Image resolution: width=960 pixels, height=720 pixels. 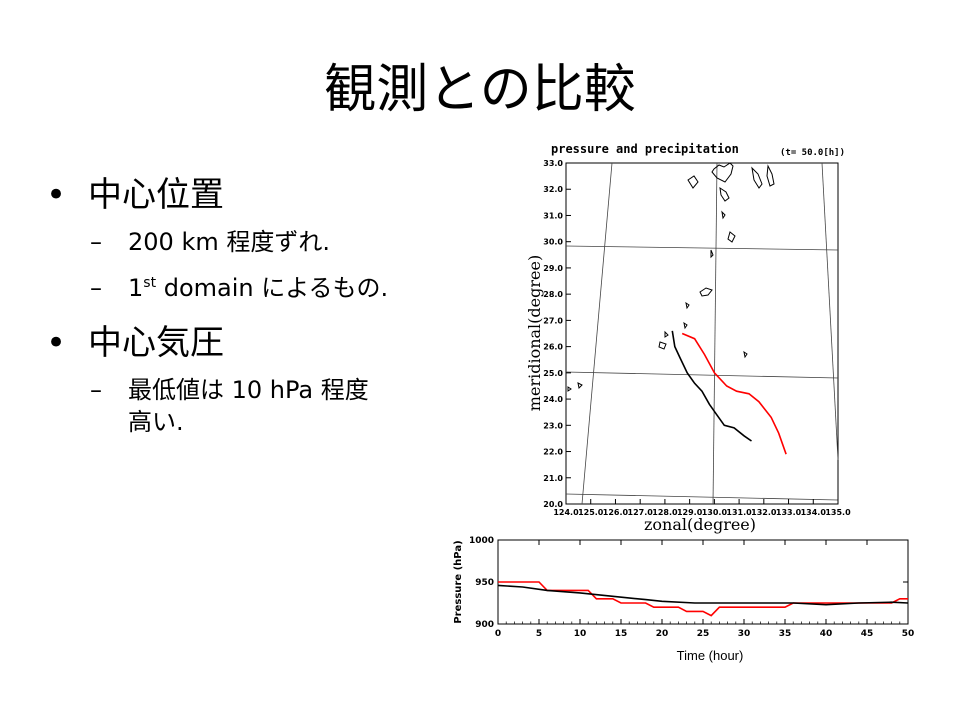 I want to click on ts-ytick-label: 900, so click(x=484, y=625).